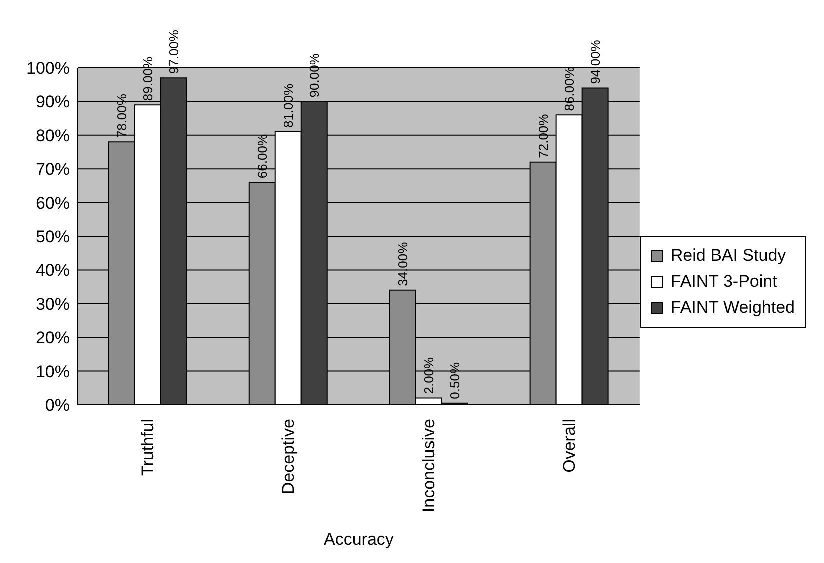 This screenshot has width=824, height=563. Describe the element at coordinates (48, 68) in the screenshot. I see `y-tick-label: 100%` at that location.